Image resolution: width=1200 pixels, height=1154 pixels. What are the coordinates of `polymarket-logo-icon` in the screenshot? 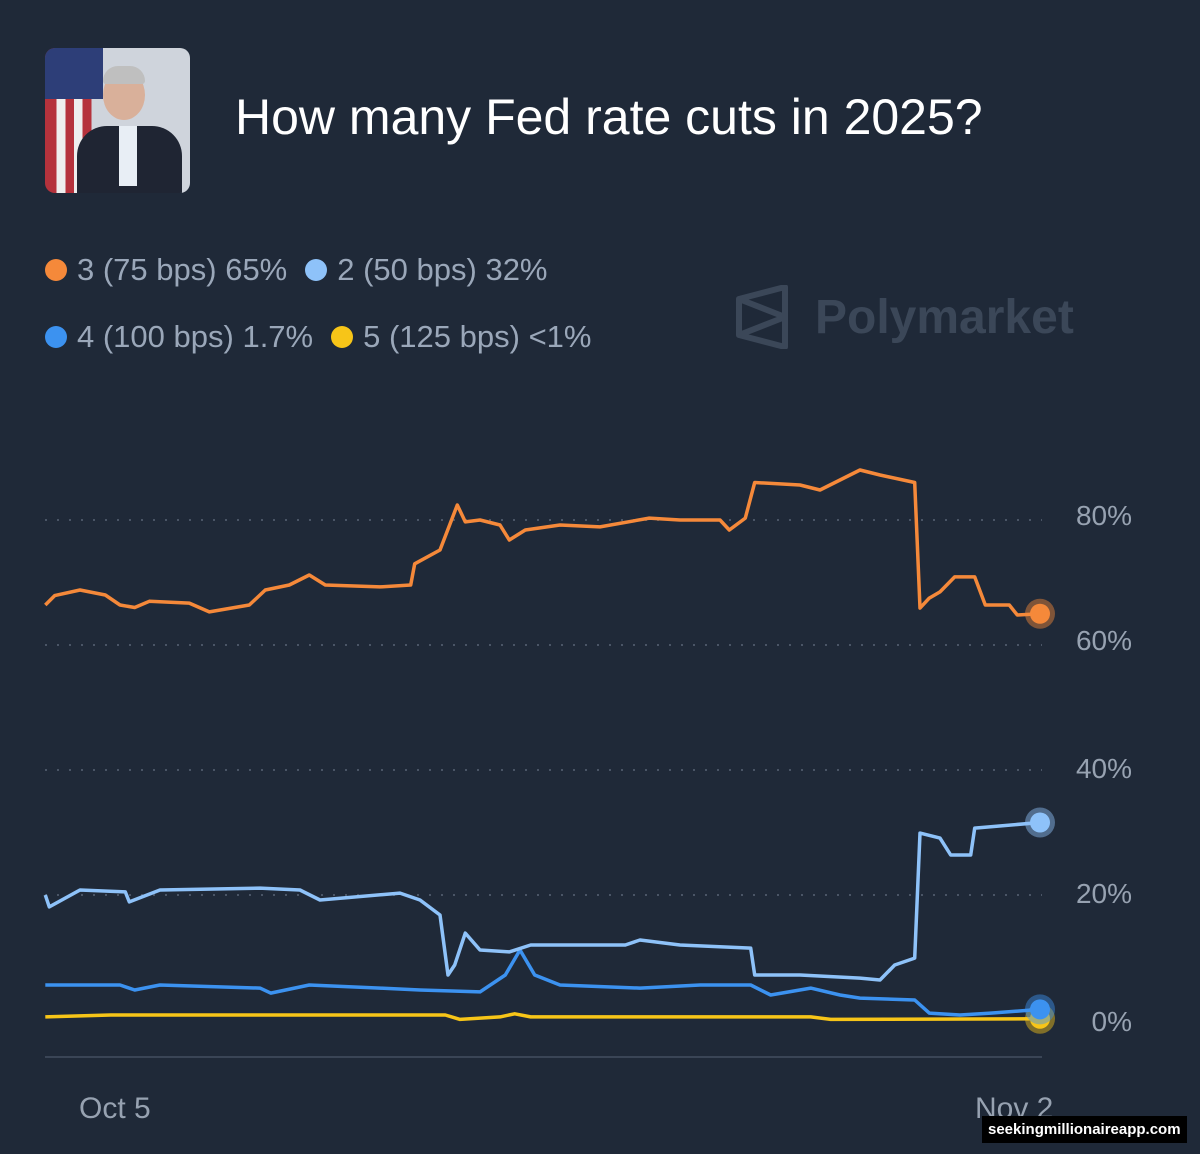 It's located at (762, 317).